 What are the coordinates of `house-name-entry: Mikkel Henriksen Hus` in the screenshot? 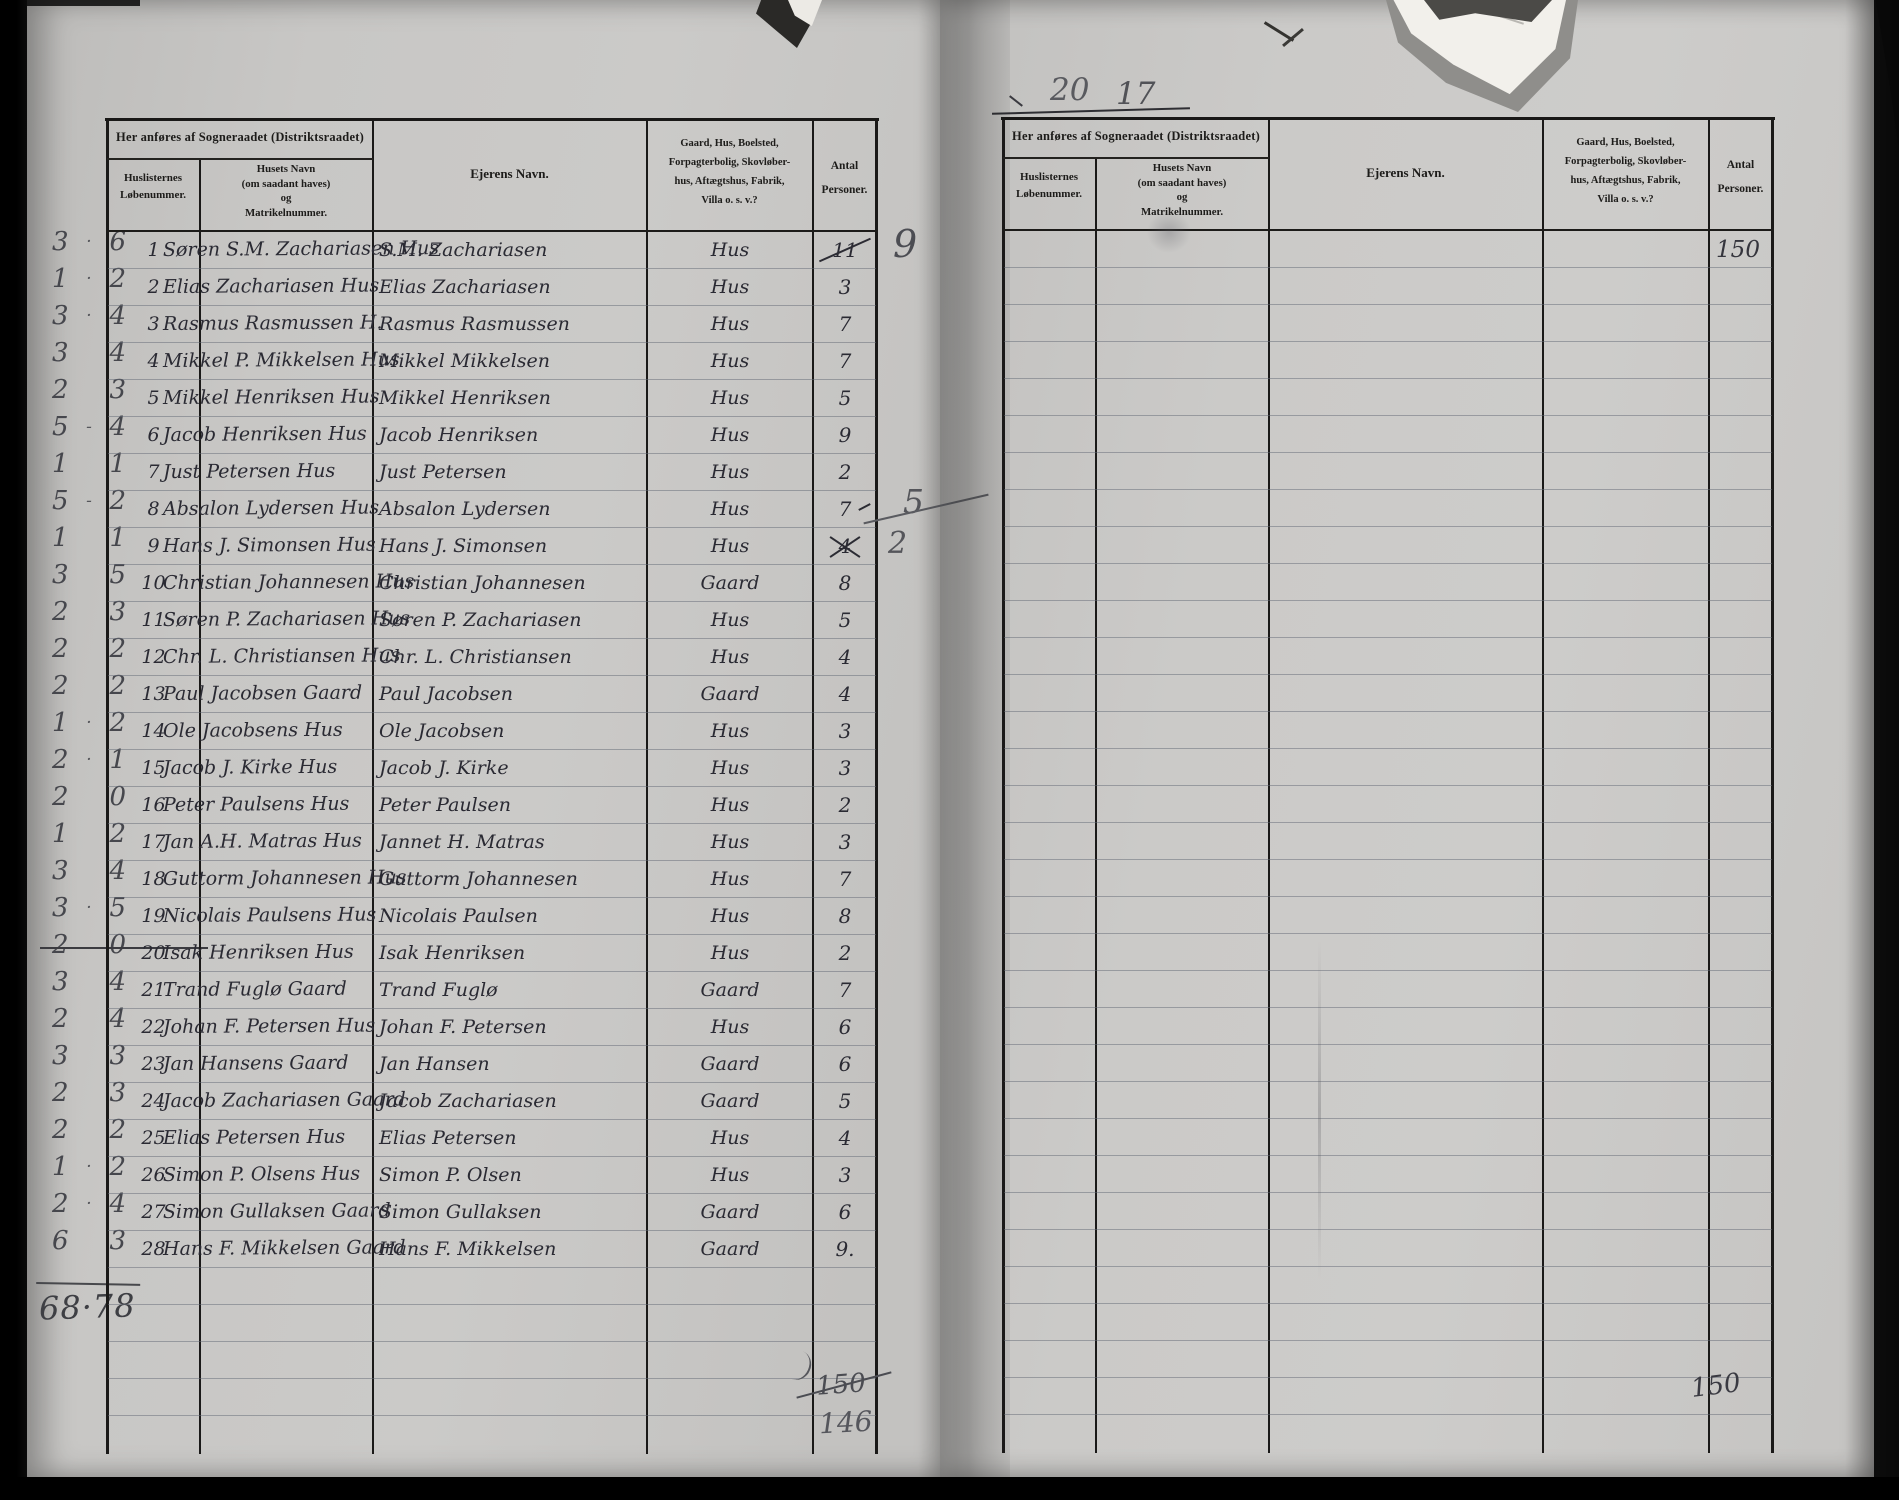 It's located at (271, 397).